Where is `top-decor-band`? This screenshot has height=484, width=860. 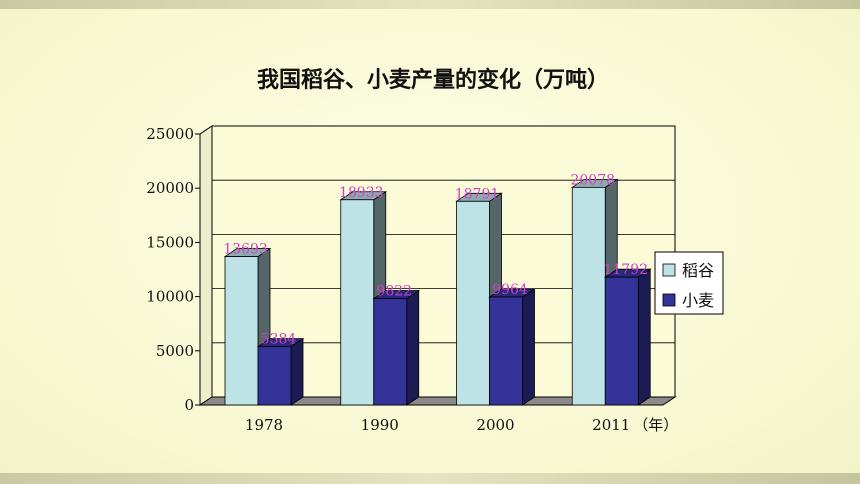 top-decor-band is located at coordinates (430, 4).